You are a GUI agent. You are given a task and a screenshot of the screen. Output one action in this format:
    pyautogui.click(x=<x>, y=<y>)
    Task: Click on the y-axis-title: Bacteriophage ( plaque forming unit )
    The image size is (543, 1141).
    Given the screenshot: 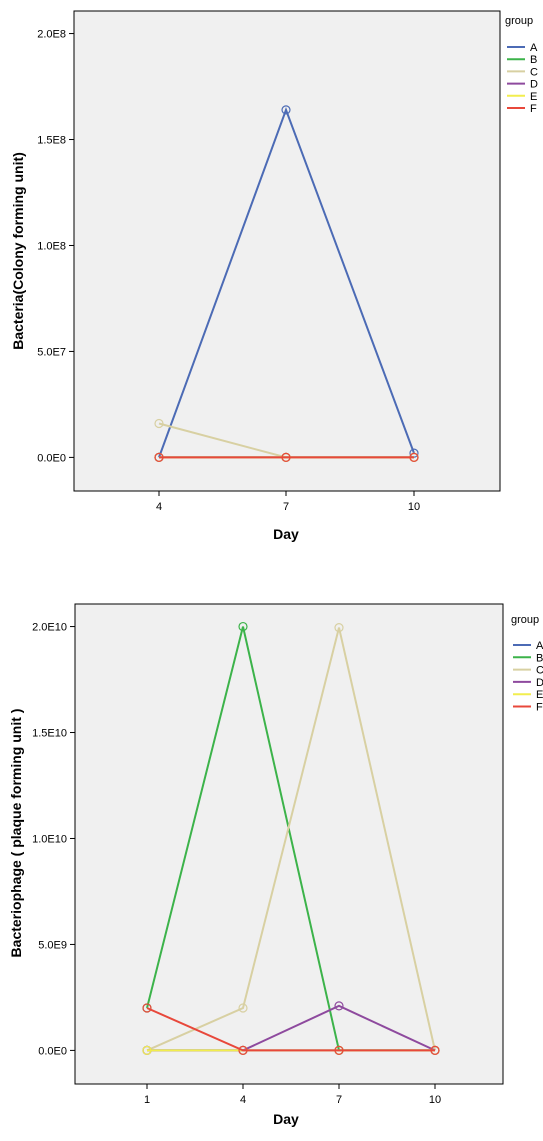 What is the action you would take?
    pyautogui.click(x=16, y=833)
    